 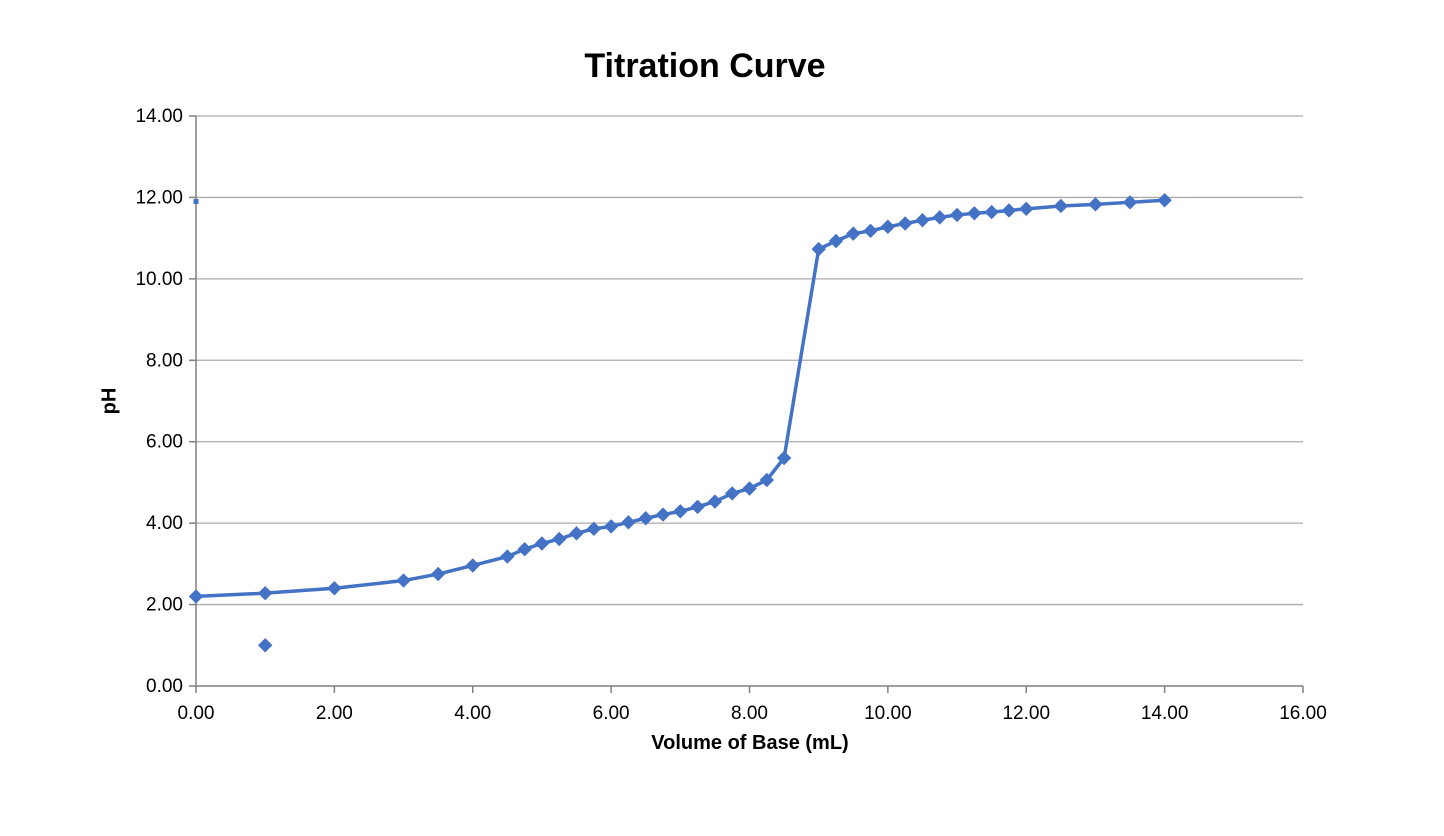 I want to click on x-tick-label: 2.00, so click(x=334, y=713).